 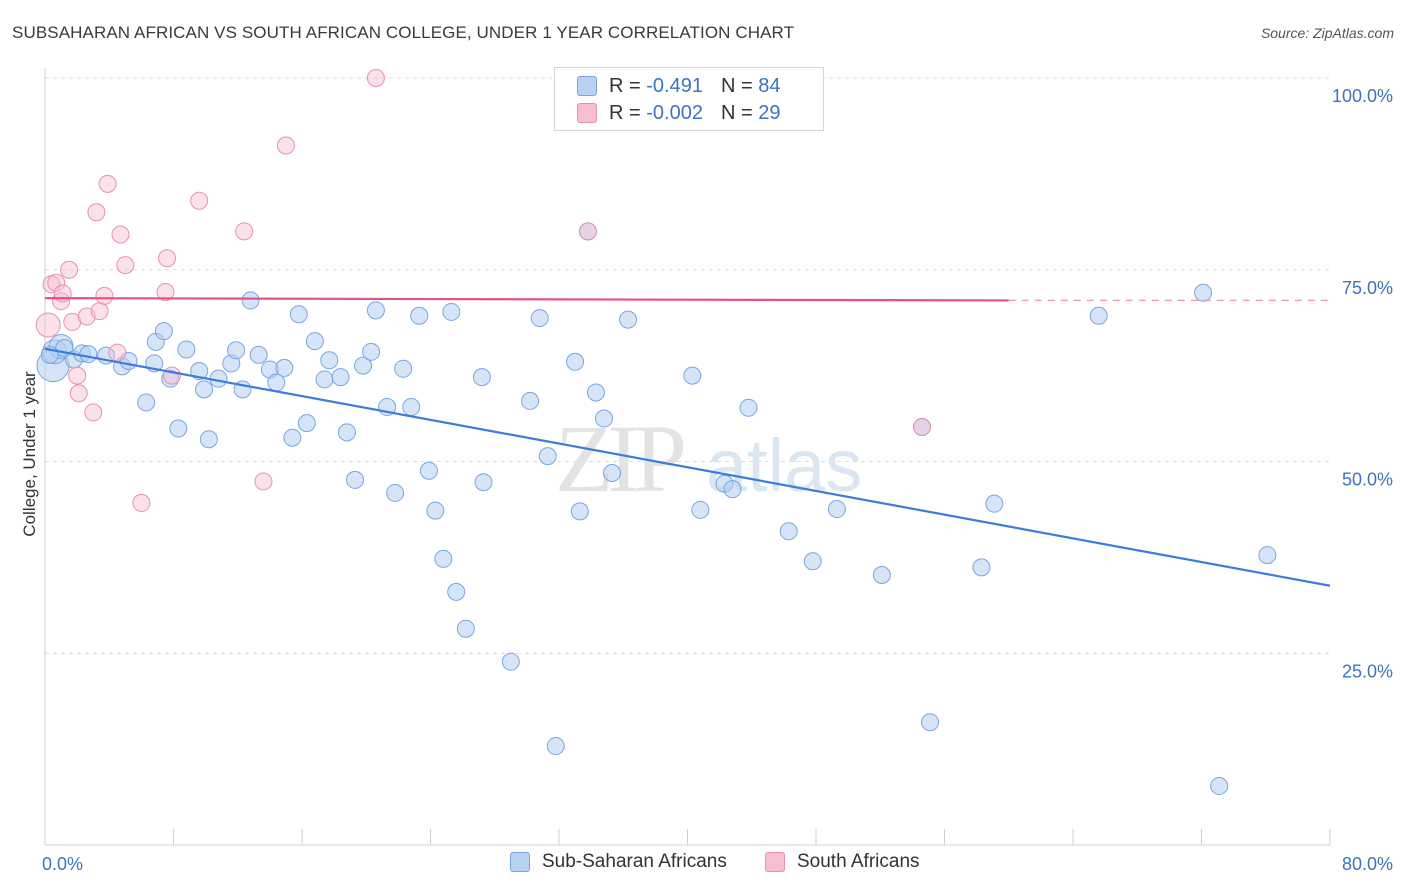 What do you see at coordinates (526, 299) in the screenshot?
I see `trend-line-south-african` at bounding box center [526, 299].